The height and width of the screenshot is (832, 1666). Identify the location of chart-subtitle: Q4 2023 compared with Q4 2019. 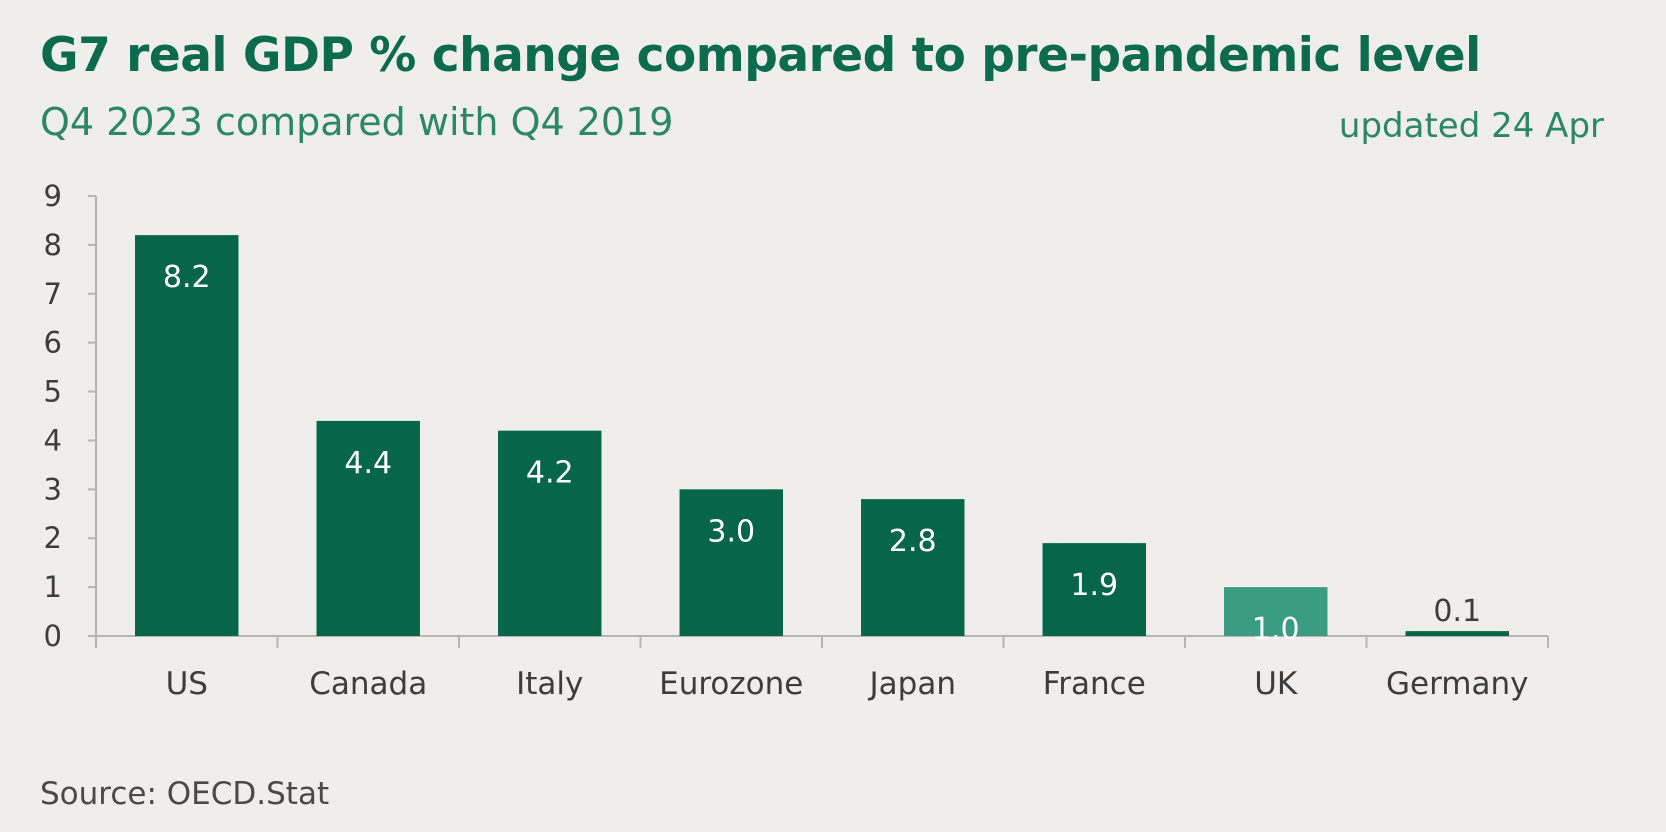
(357, 122).